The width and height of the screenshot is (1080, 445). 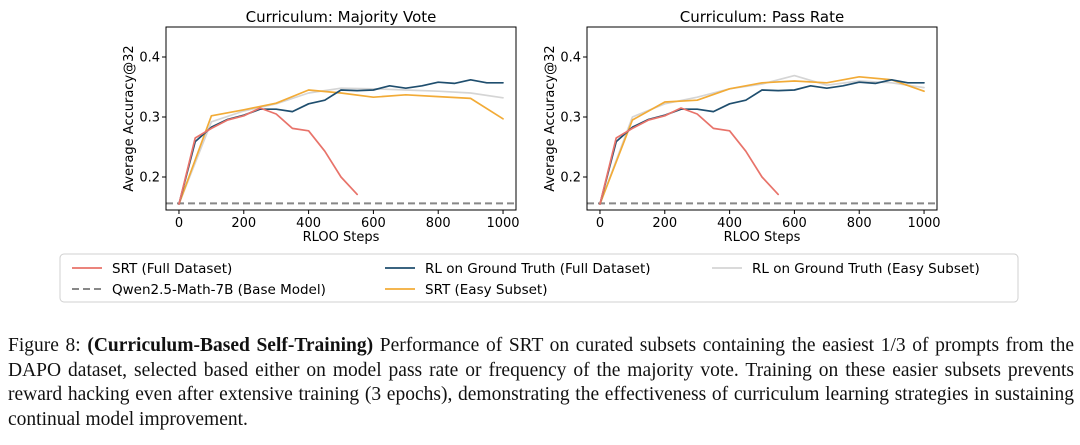 What do you see at coordinates (44, 345) in the screenshot?
I see `caption-label: Figure 8:` at bounding box center [44, 345].